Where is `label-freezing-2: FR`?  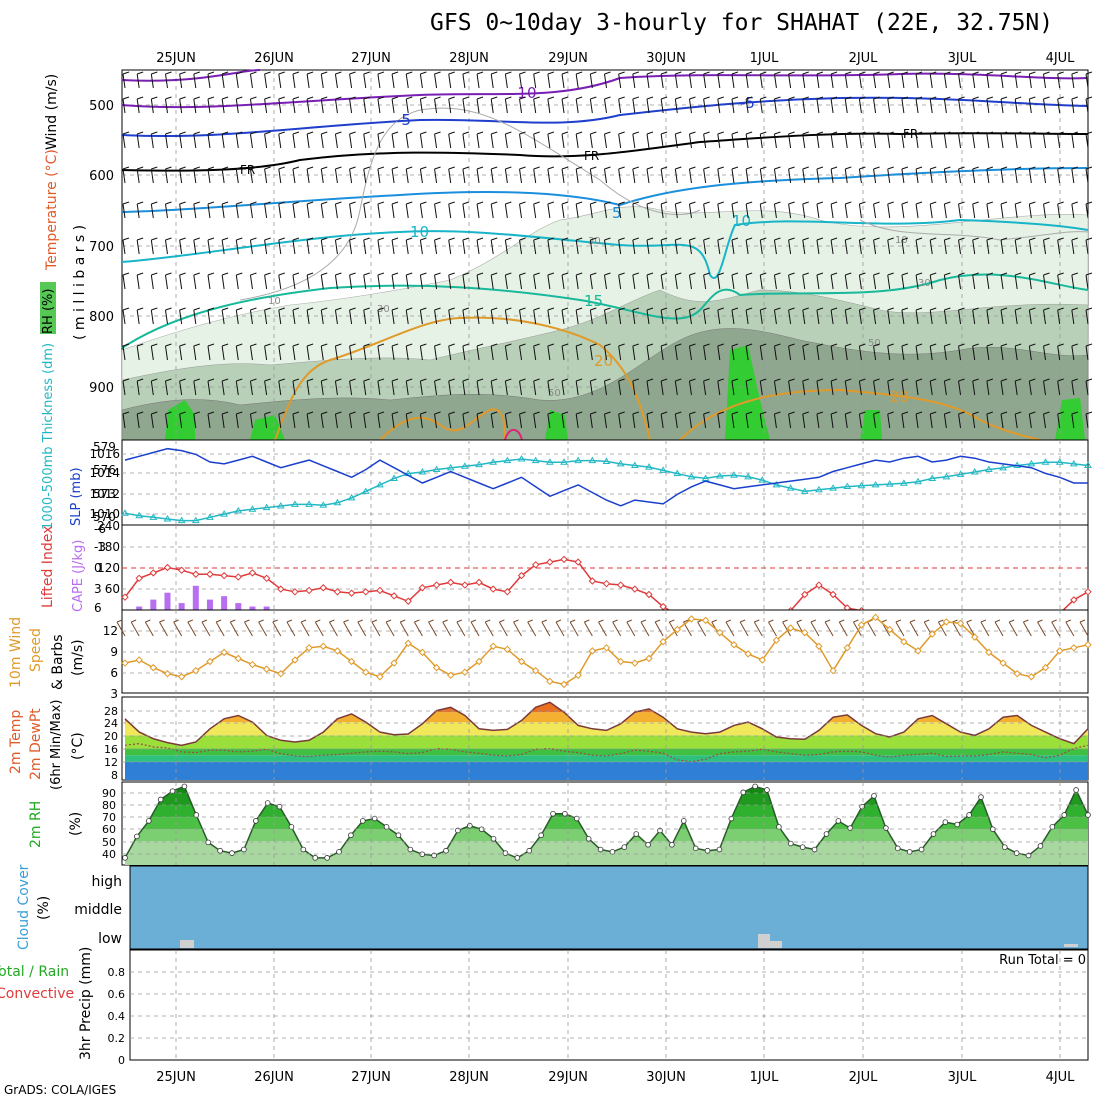
label-freezing-2: FR is located at coordinates (591, 156).